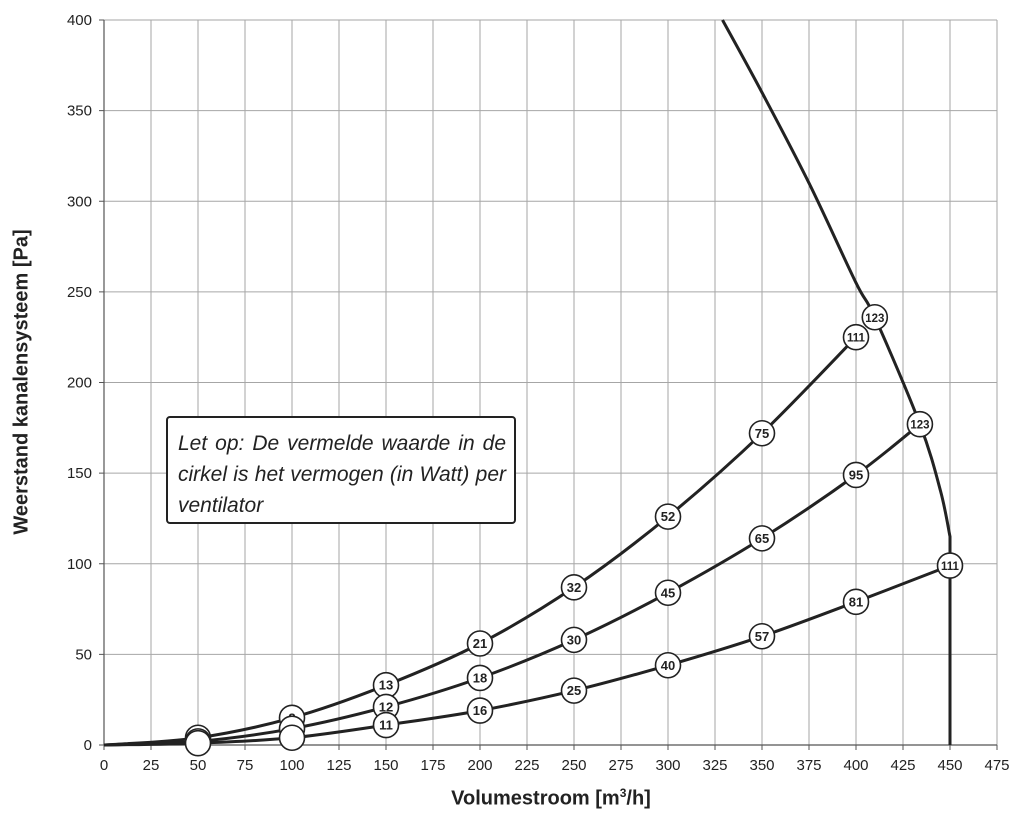 This screenshot has height=814, width=1019. What do you see at coordinates (526, 765) in the screenshot?
I see `x-tick-label: 225` at bounding box center [526, 765].